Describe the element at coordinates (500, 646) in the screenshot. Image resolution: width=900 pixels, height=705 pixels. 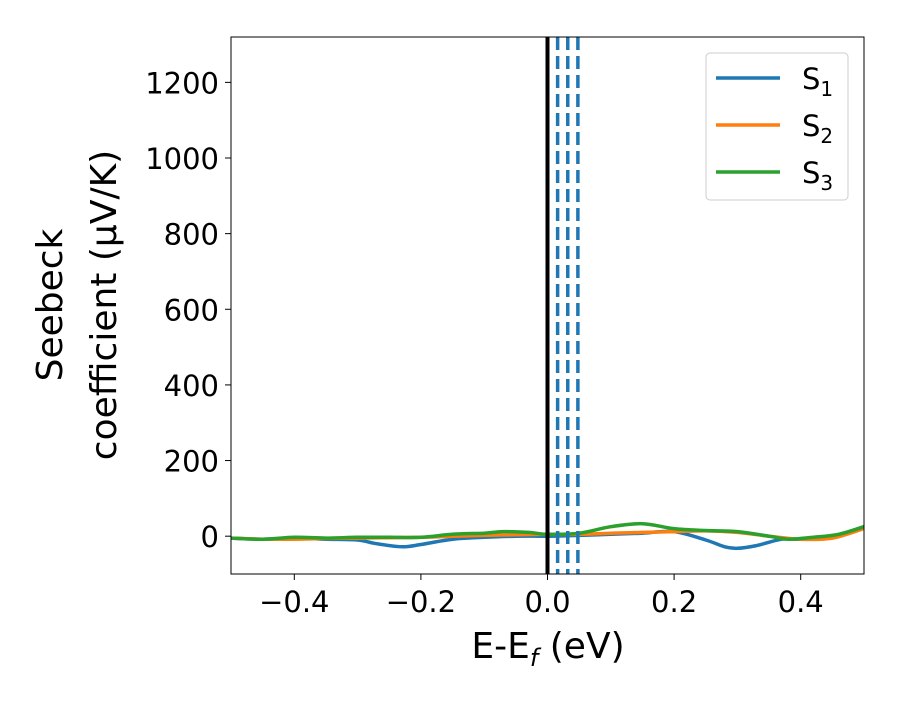
I see `x-axis-title-main: E-E` at that location.